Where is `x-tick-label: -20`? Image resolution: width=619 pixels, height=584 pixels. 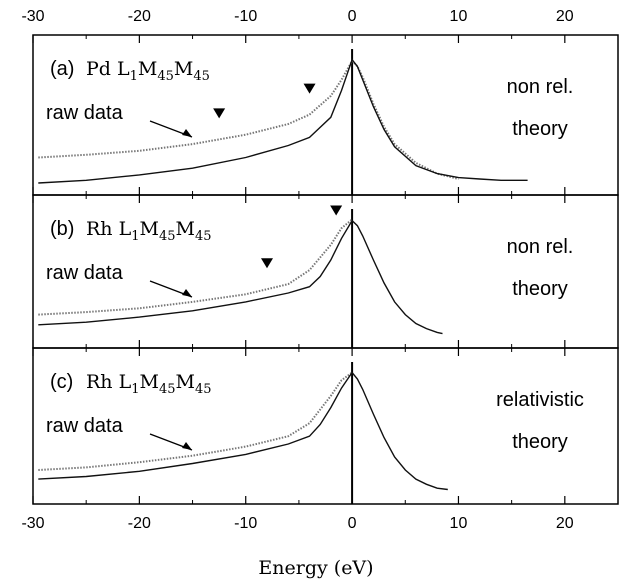
x-tick-label: -20 is located at coordinates (139, 523).